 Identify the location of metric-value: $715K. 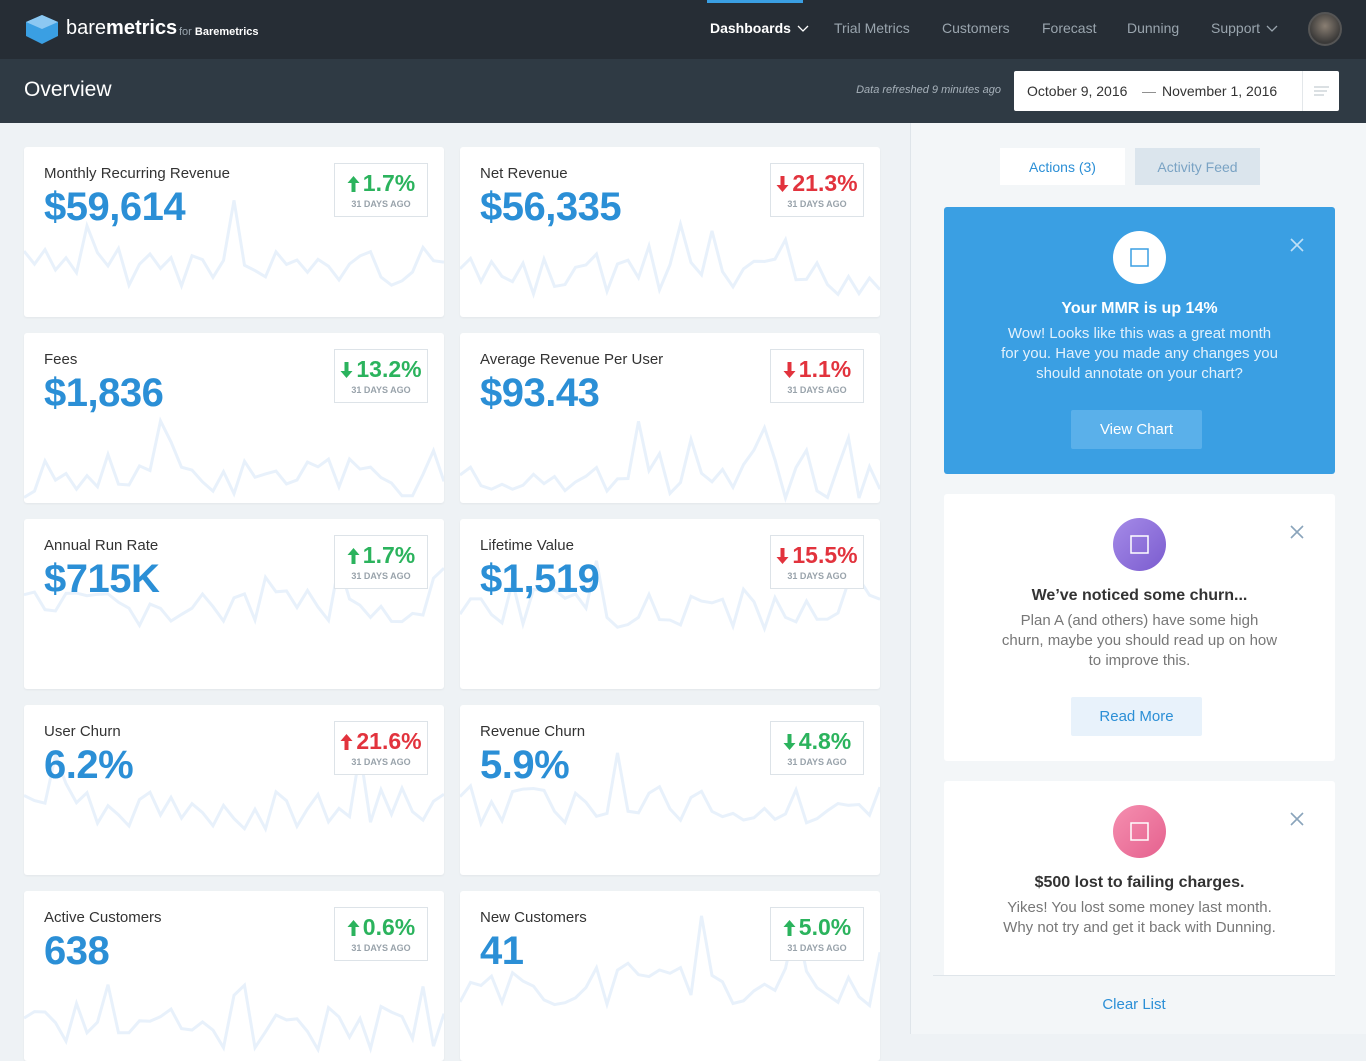
(102, 579).